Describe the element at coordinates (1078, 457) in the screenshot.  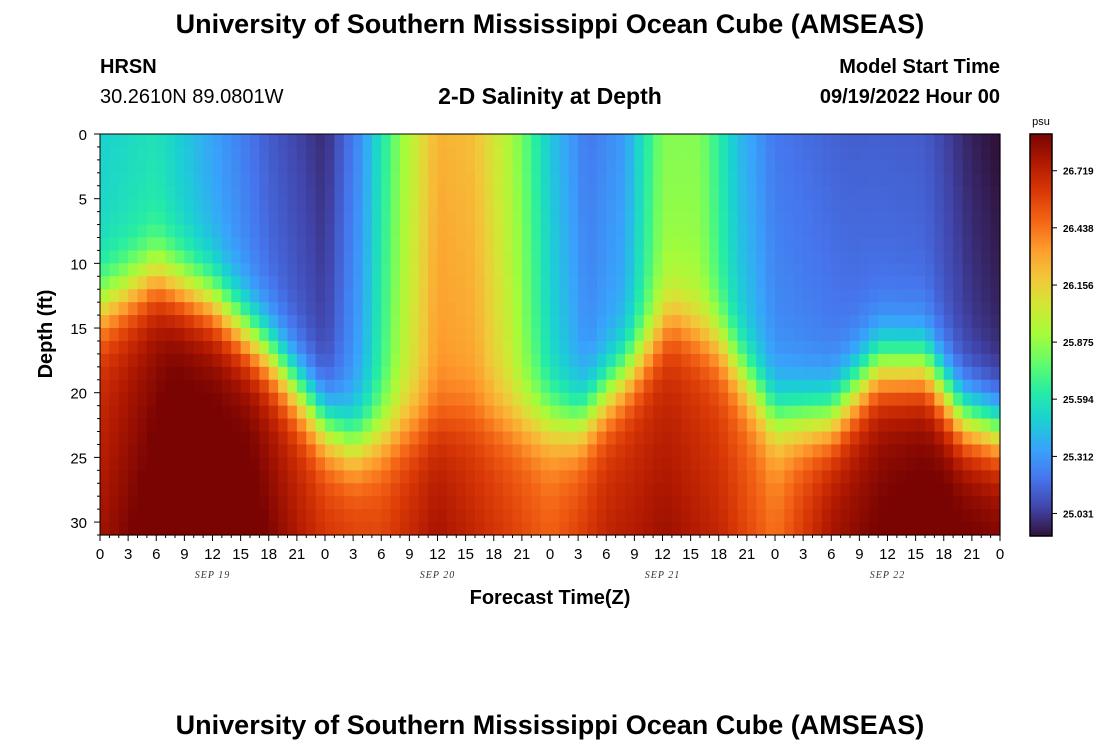
I see `colorbar-label: 25.312` at that location.